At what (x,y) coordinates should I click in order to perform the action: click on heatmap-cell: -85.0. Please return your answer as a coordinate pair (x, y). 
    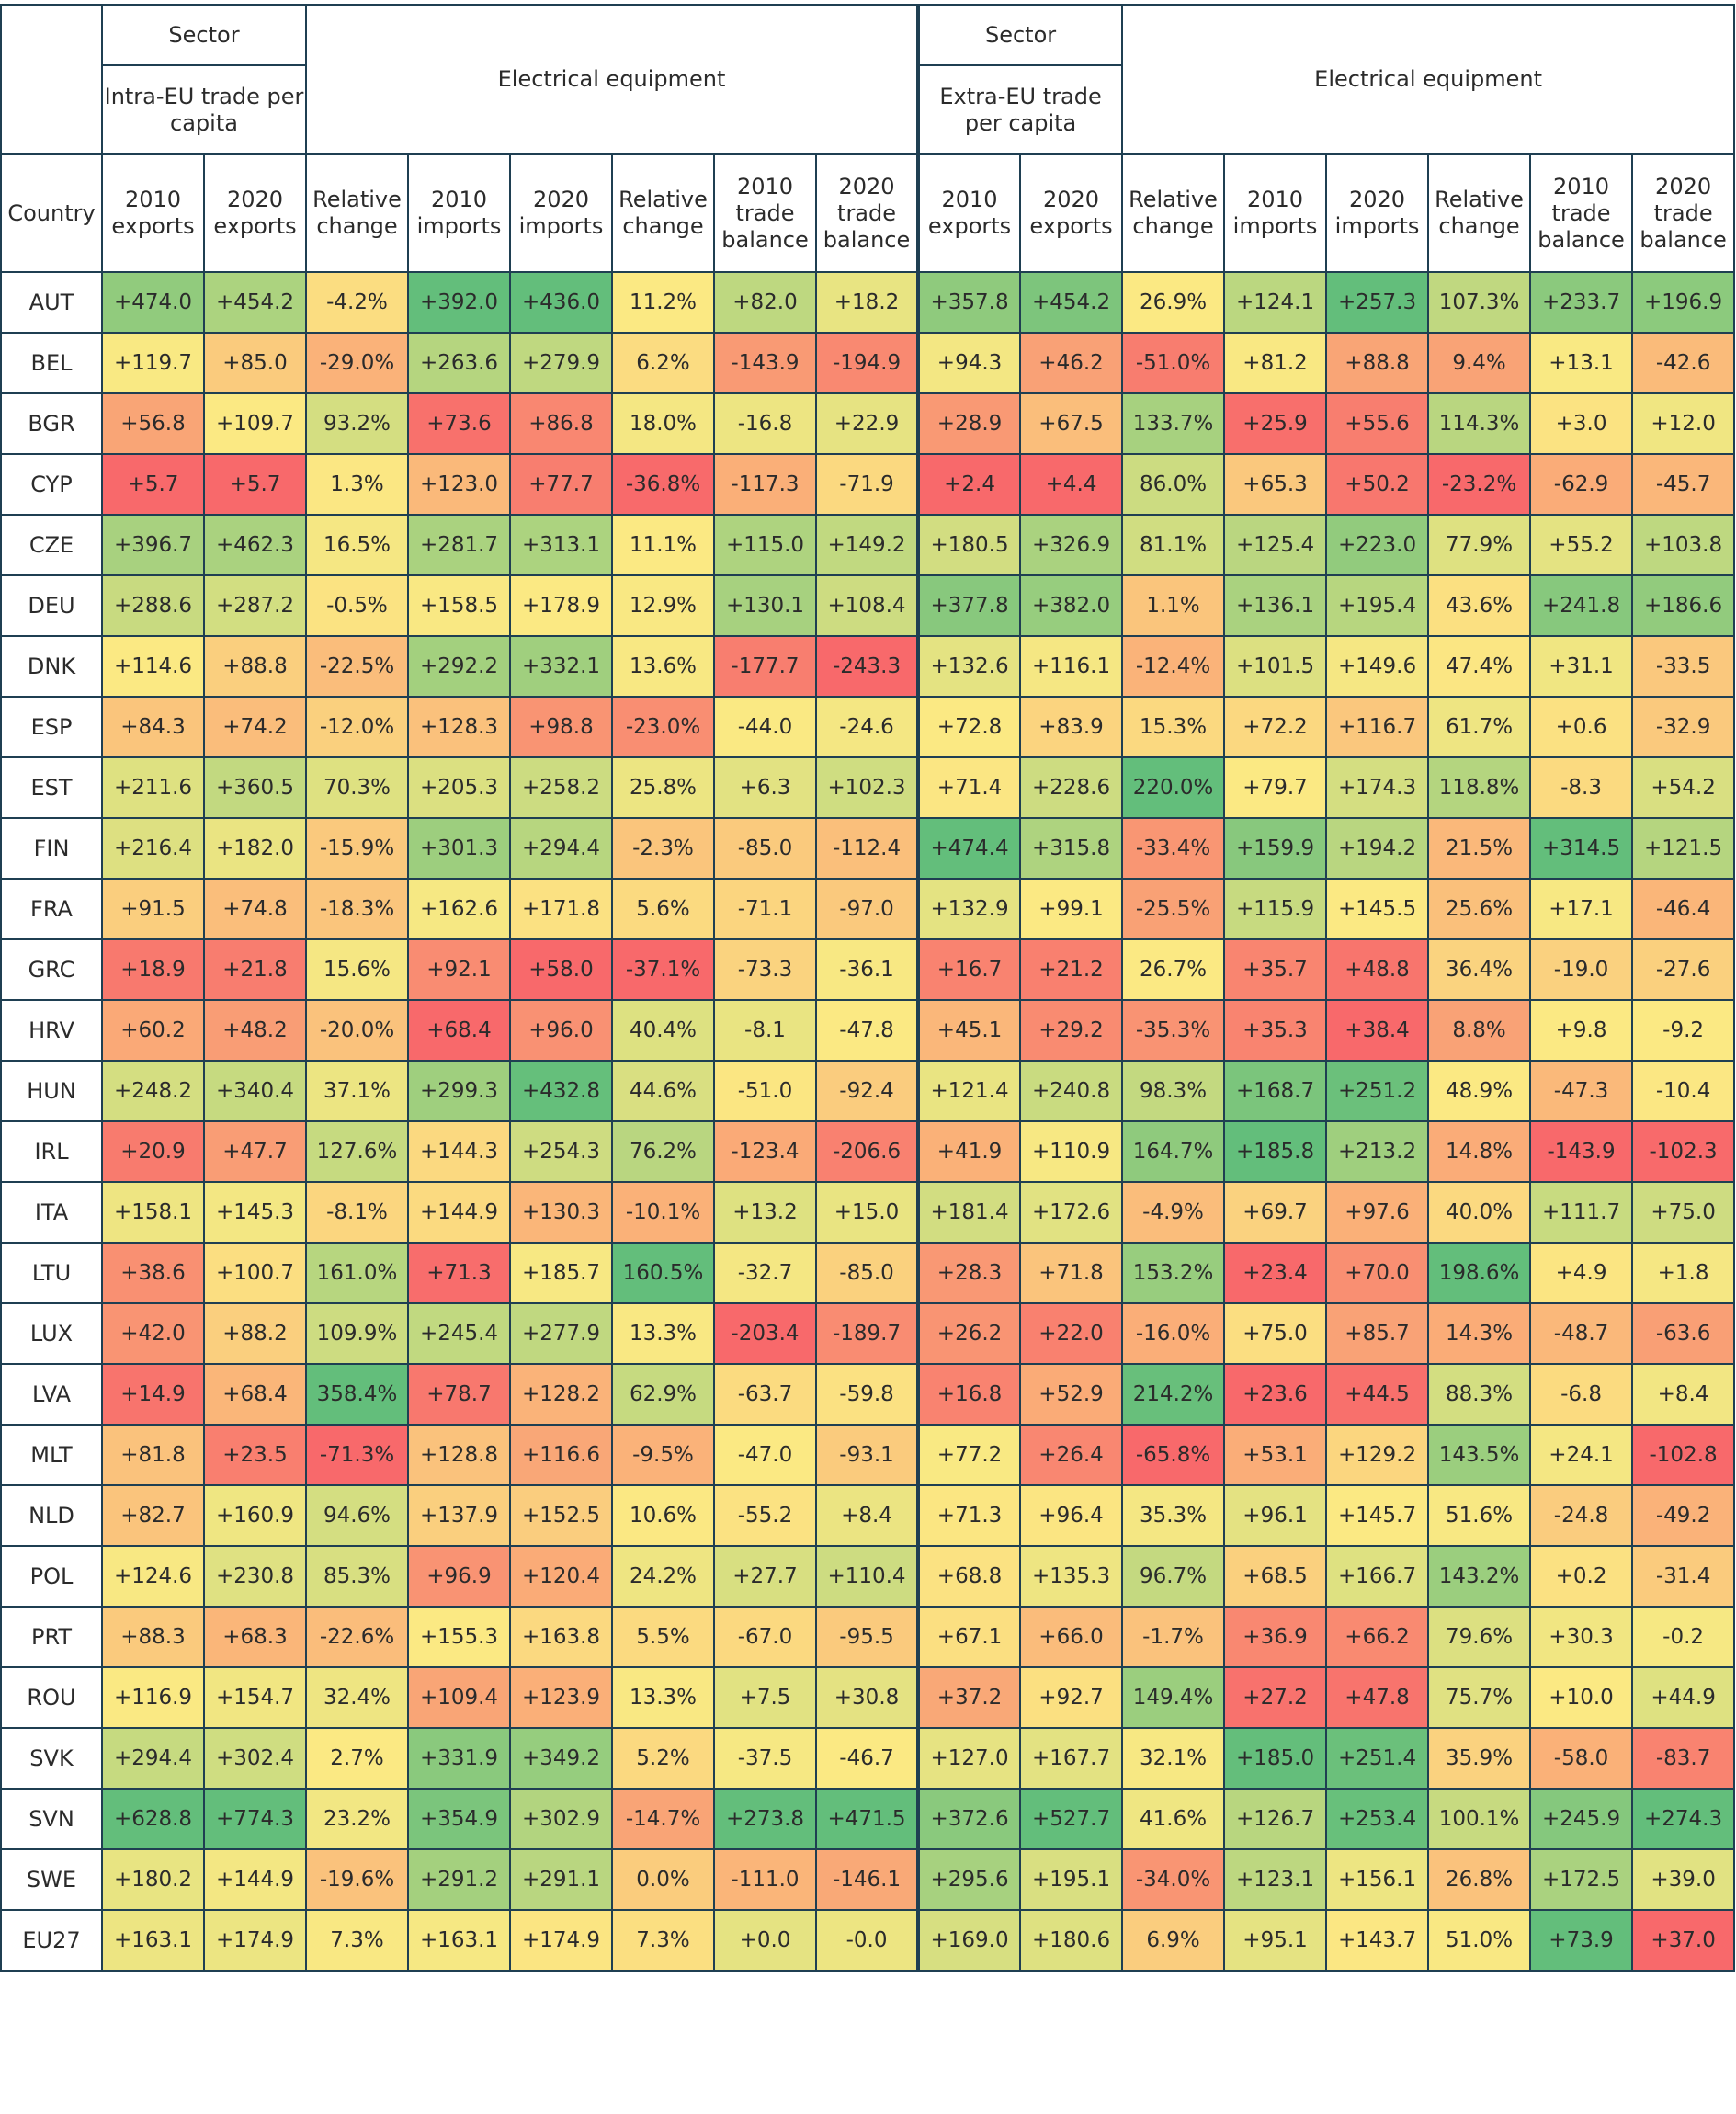
    Looking at the image, I should click on (765, 848).